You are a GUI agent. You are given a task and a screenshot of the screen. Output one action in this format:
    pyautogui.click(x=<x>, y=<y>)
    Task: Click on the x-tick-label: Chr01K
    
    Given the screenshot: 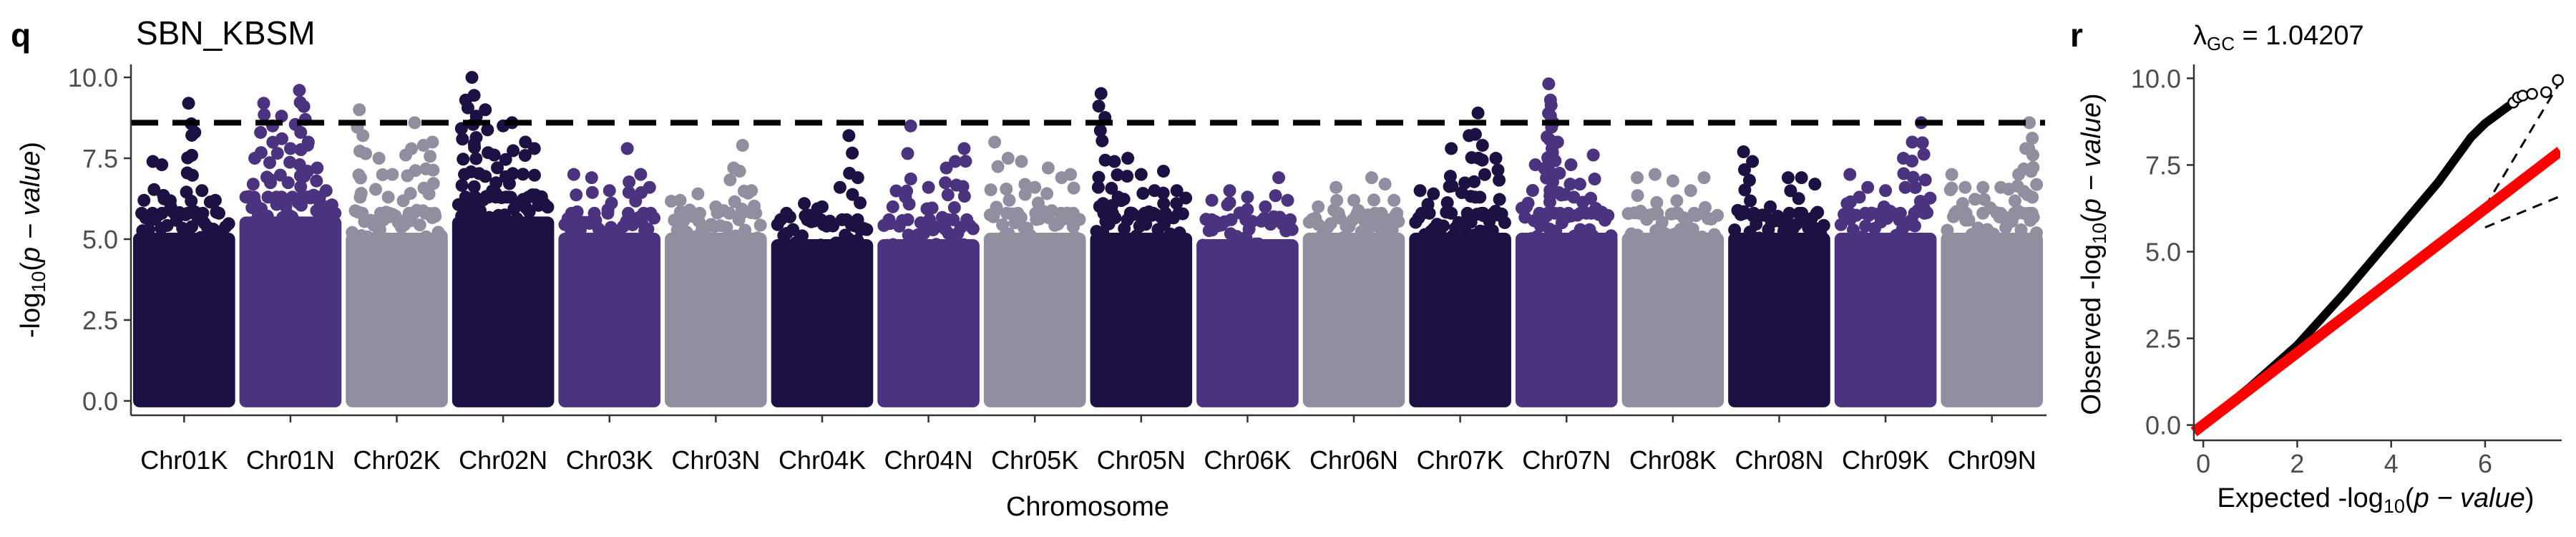 What is the action you would take?
    pyautogui.click(x=184, y=460)
    